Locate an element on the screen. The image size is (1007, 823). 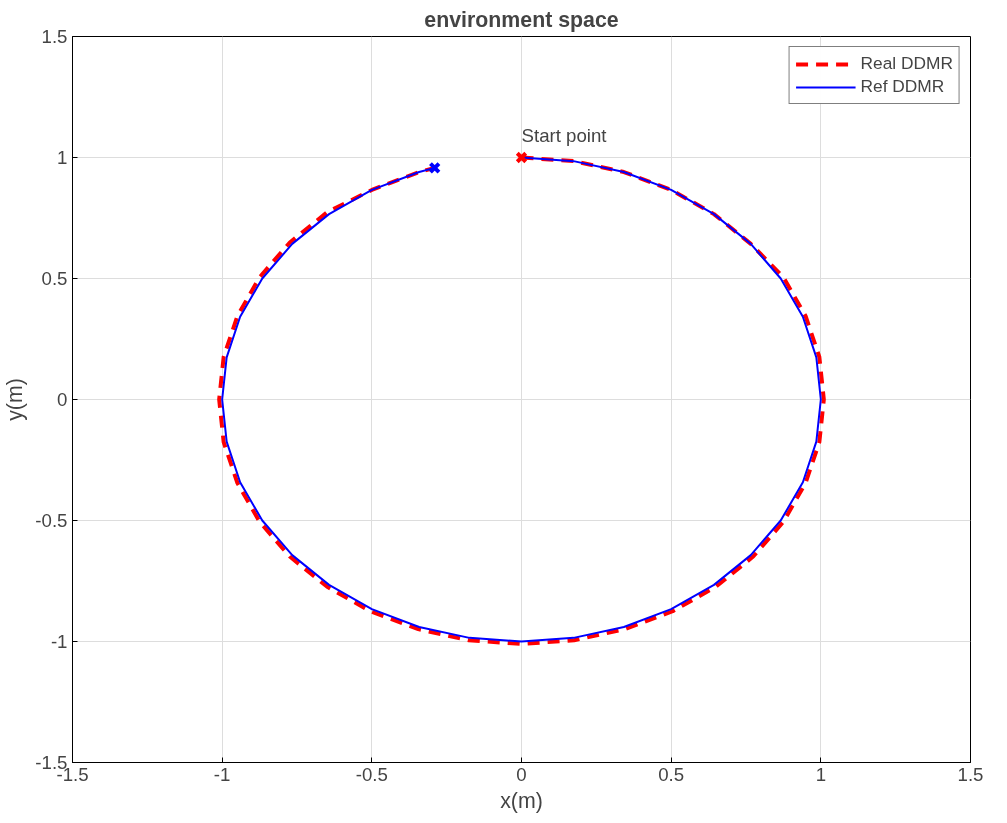
y-tick-label: 1 is located at coordinates (62, 157).